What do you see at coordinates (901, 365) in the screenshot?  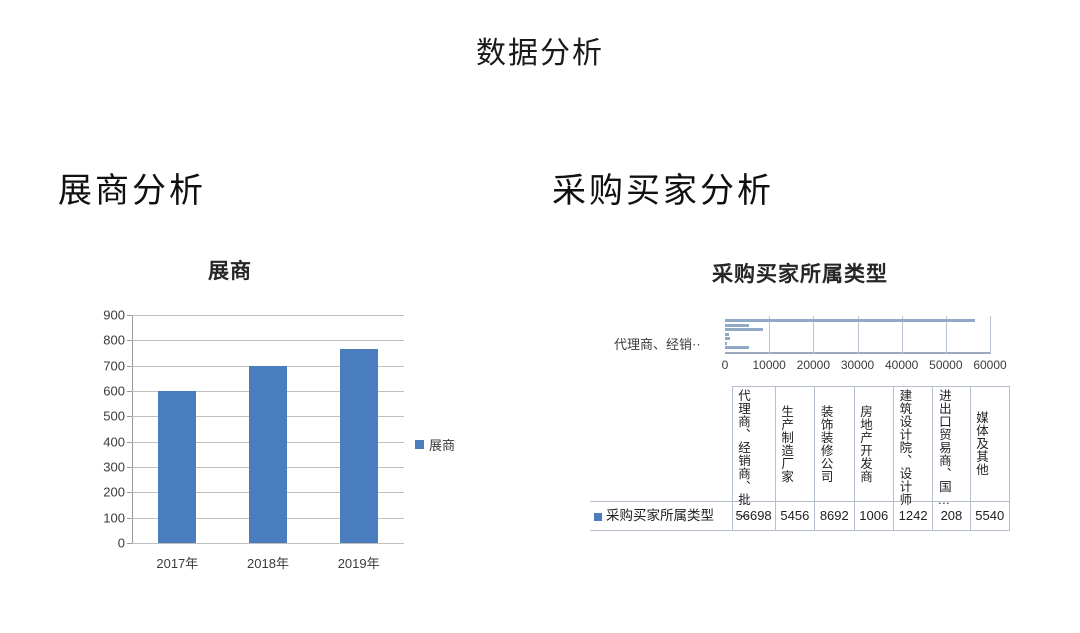 I see `x-tick-label: 40000` at bounding box center [901, 365].